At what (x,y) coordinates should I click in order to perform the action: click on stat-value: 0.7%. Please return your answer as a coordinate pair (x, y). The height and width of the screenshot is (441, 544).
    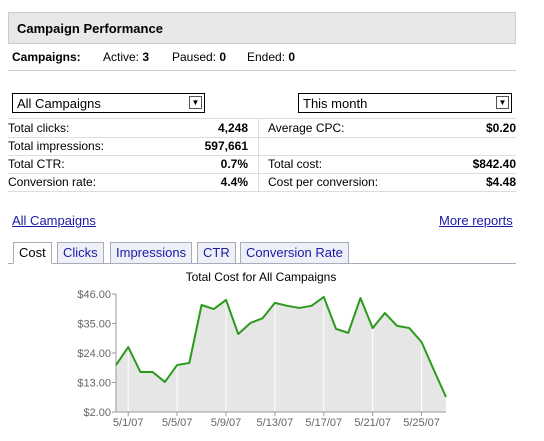
    Looking at the image, I should click on (234, 164).